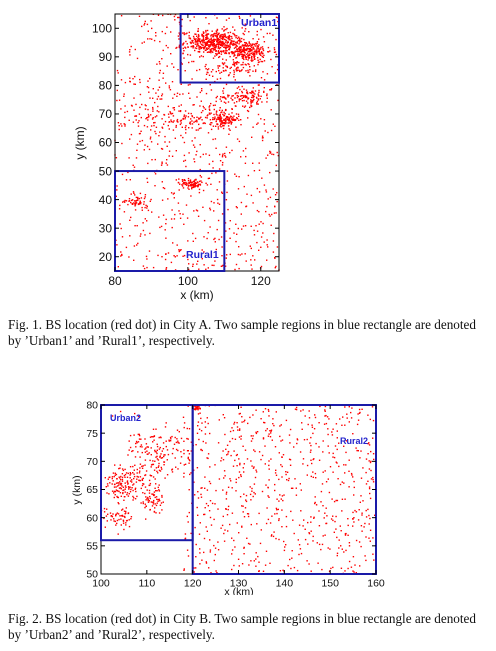 The image size is (496, 651). Describe the element at coordinates (238, 590) in the screenshot. I see `figure-2-xlabel: x (km)` at that location.